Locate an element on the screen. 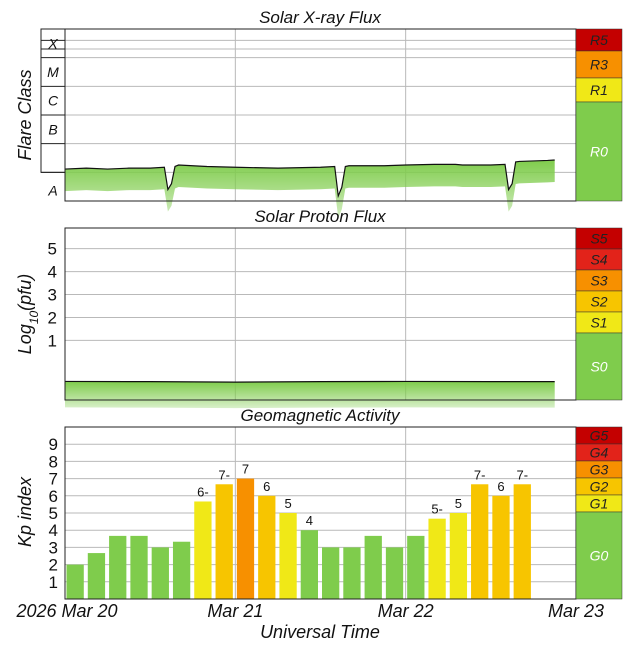 This screenshot has height=655, width=640. x-axis-label: Universal Time is located at coordinates (320, 632).